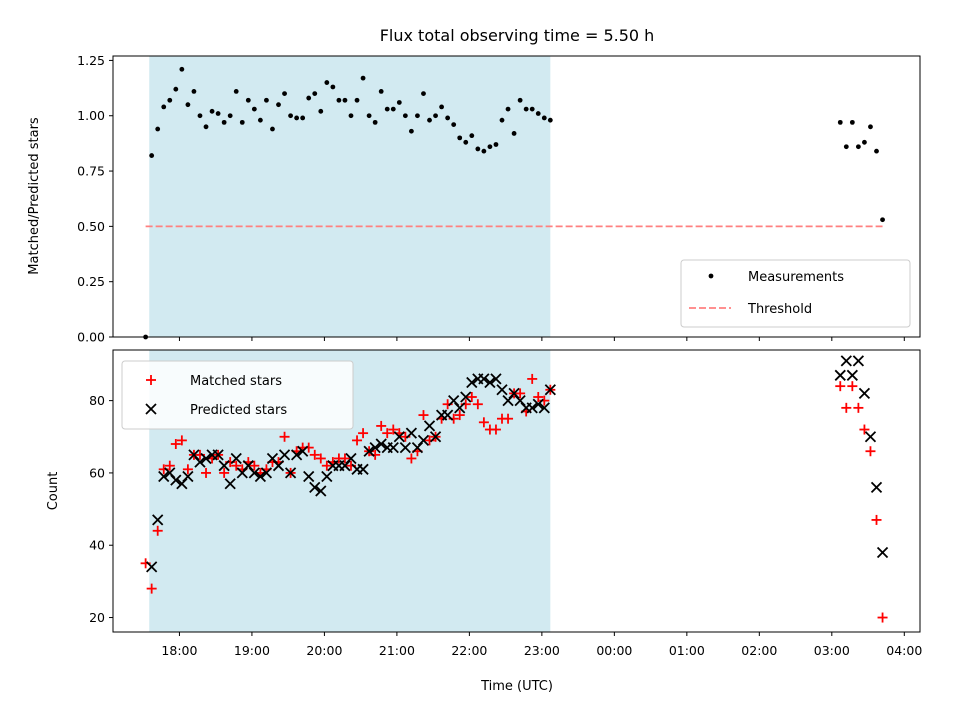 The width and height of the screenshot is (960, 720). I want to click on top-x-ticks, so click(541, 339).